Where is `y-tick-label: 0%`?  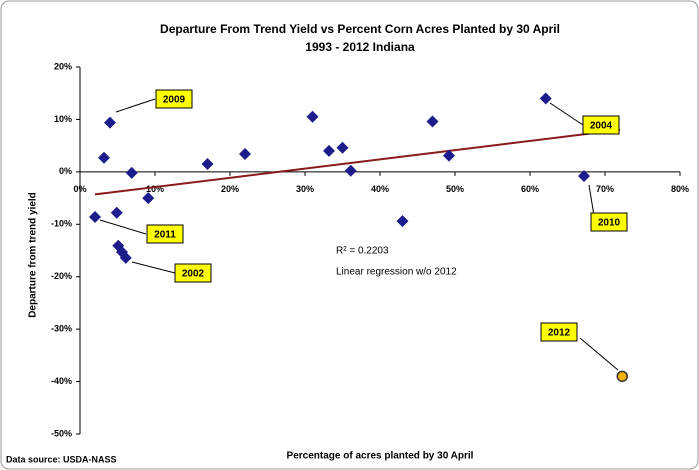
y-tick-label: 0% is located at coordinates (65, 171).